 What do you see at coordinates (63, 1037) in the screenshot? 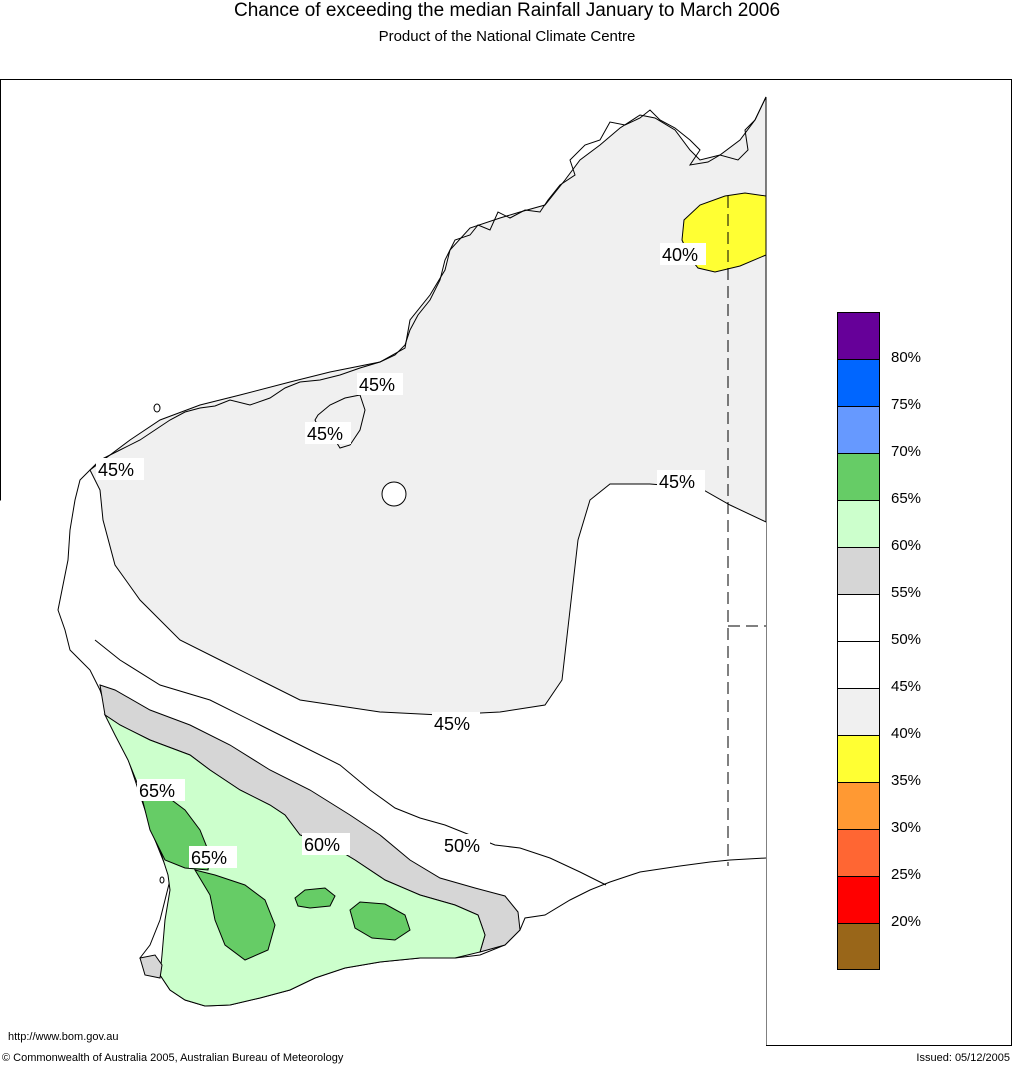
I see `source-url: http://www.bom.gov.au` at bounding box center [63, 1037].